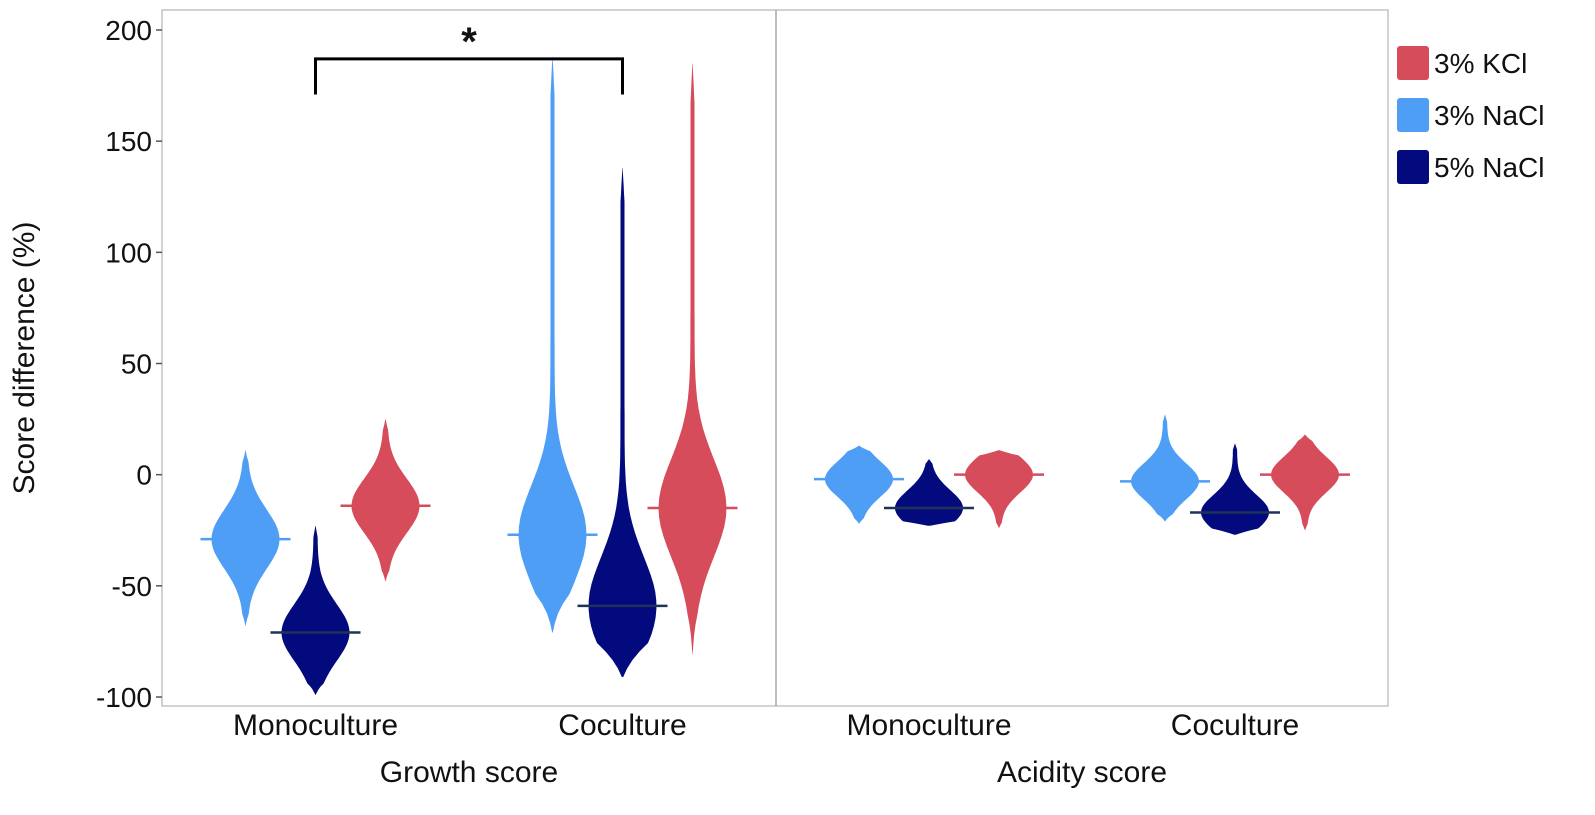 The image size is (1595, 815). What do you see at coordinates (859, 484) in the screenshot?
I see `violin-acidity-score-monoculture-3pct-nacl` at bounding box center [859, 484].